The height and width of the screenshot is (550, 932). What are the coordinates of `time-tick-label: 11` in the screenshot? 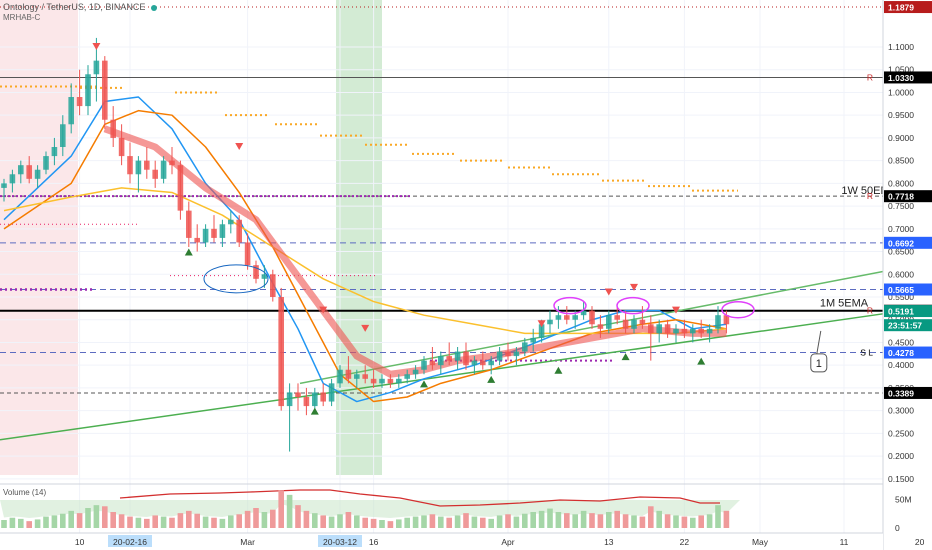 It's located at (844, 542).